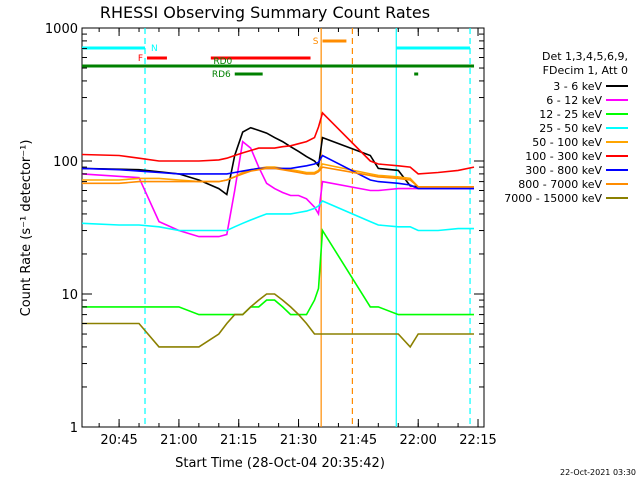 The height and width of the screenshot is (480, 640). What do you see at coordinates (570, 128) in the screenshot?
I see `legend-entry-label: 25 - 50 keV` at bounding box center [570, 128].